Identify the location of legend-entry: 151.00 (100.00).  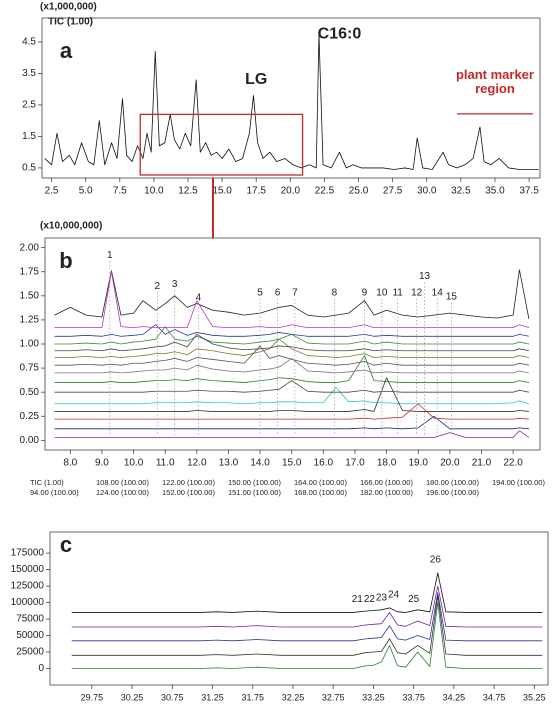
(254, 492).